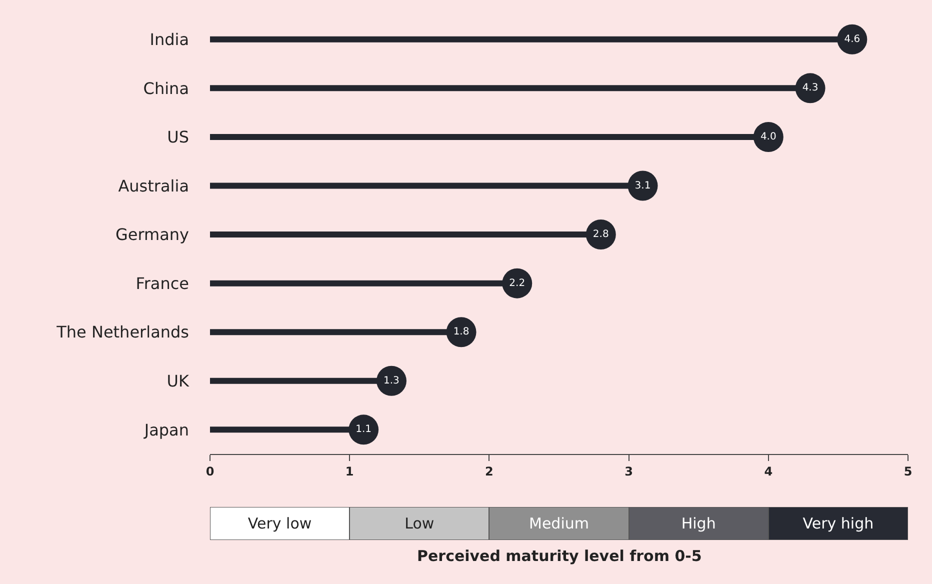 This screenshot has width=932, height=584. Describe the element at coordinates (364, 430) in the screenshot. I see `data-label: 1.1` at that location.